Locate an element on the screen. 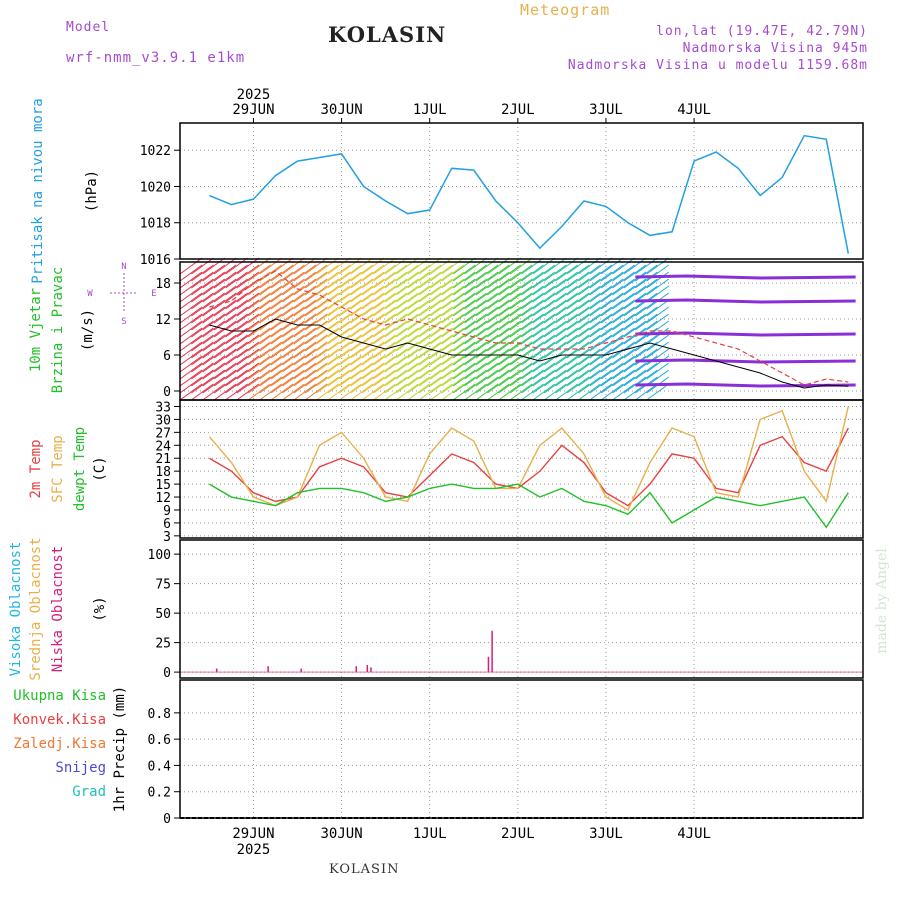  top-date-label: 4JUL is located at coordinates (694, 110).